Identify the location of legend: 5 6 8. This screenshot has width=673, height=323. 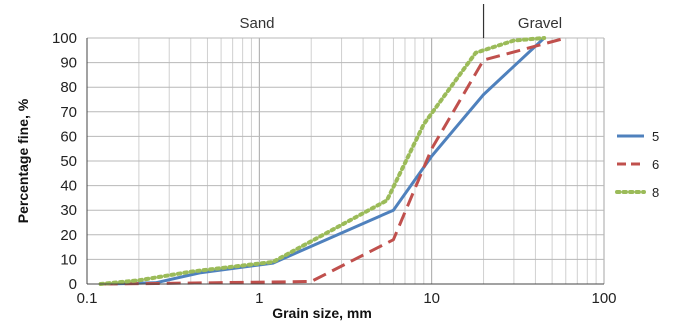
(637, 164).